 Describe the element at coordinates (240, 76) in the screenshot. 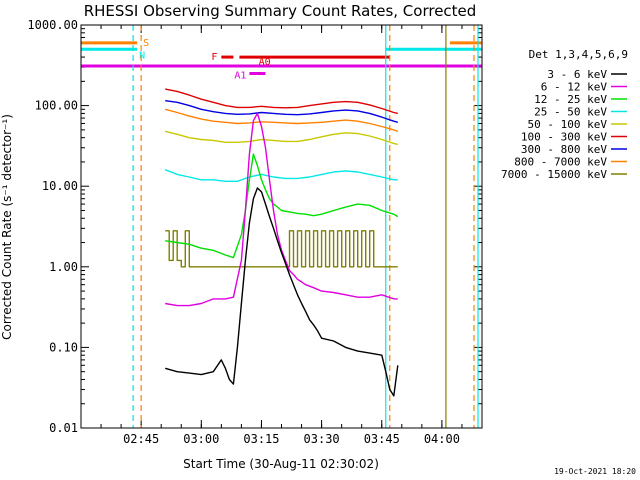

I see `flag-label: A1` at that location.